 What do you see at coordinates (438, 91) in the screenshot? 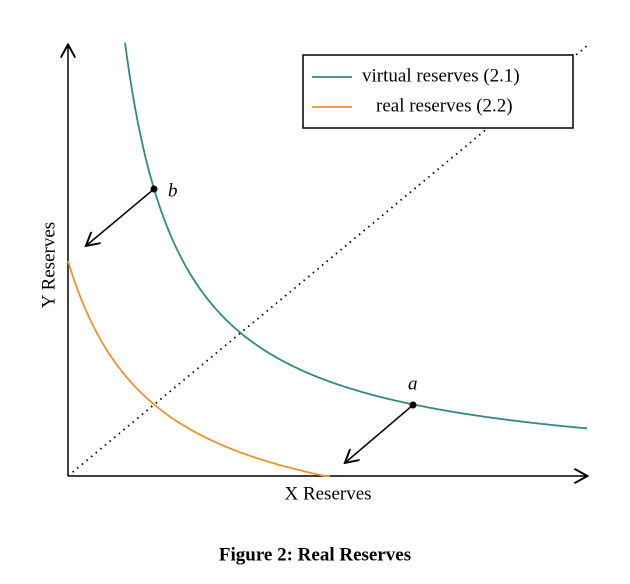
I see `legend` at bounding box center [438, 91].